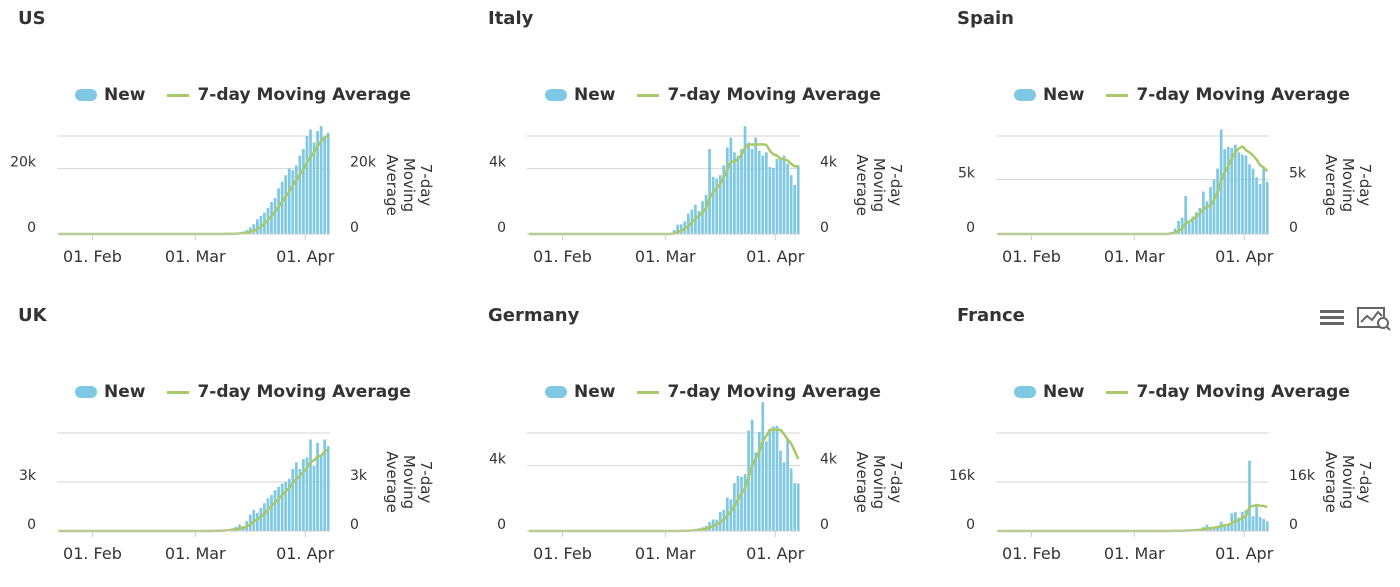 This screenshot has width=1400, height=587. What do you see at coordinates (1244, 553) in the screenshot?
I see `x-tick-label: 01. Apr` at bounding box center [1244, 553].